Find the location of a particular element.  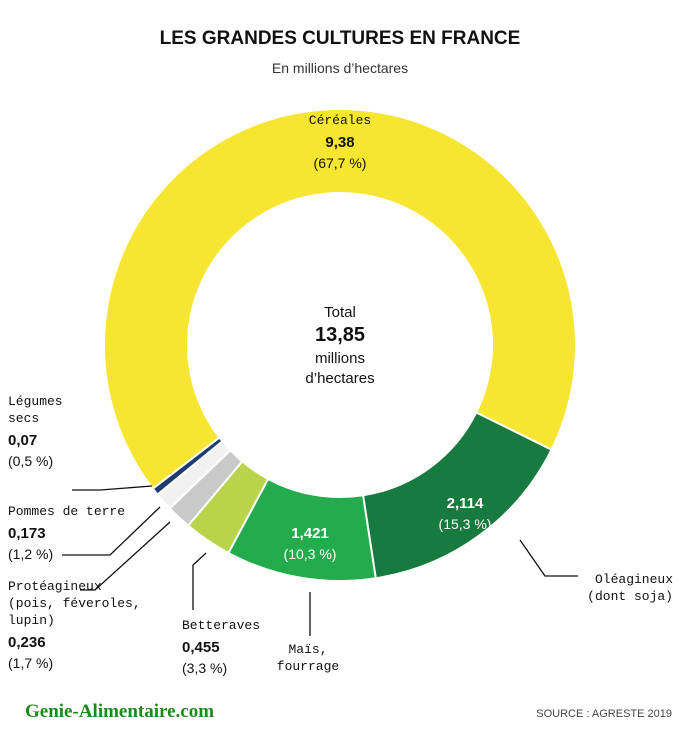

segment-label: Pommes de terre 0,173 (1,2 %) is located at coordinates (83, 533).